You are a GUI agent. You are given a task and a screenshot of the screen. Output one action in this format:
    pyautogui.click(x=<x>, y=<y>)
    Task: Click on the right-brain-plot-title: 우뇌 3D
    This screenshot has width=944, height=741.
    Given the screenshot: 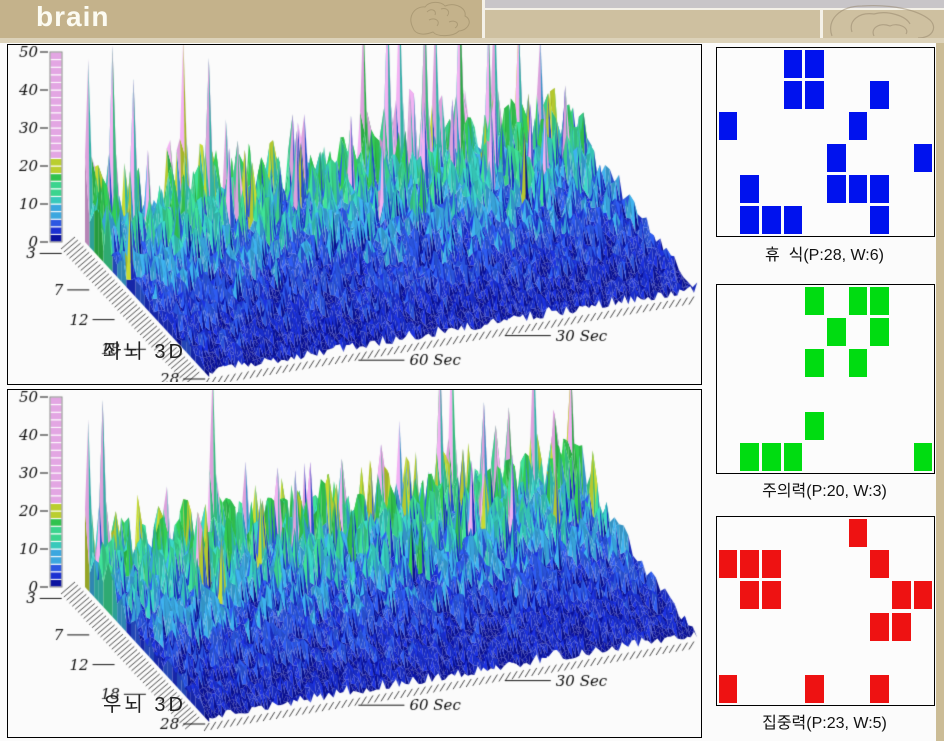 What is the action you would take?
    pyautogui.click(x=144, y=705)
    